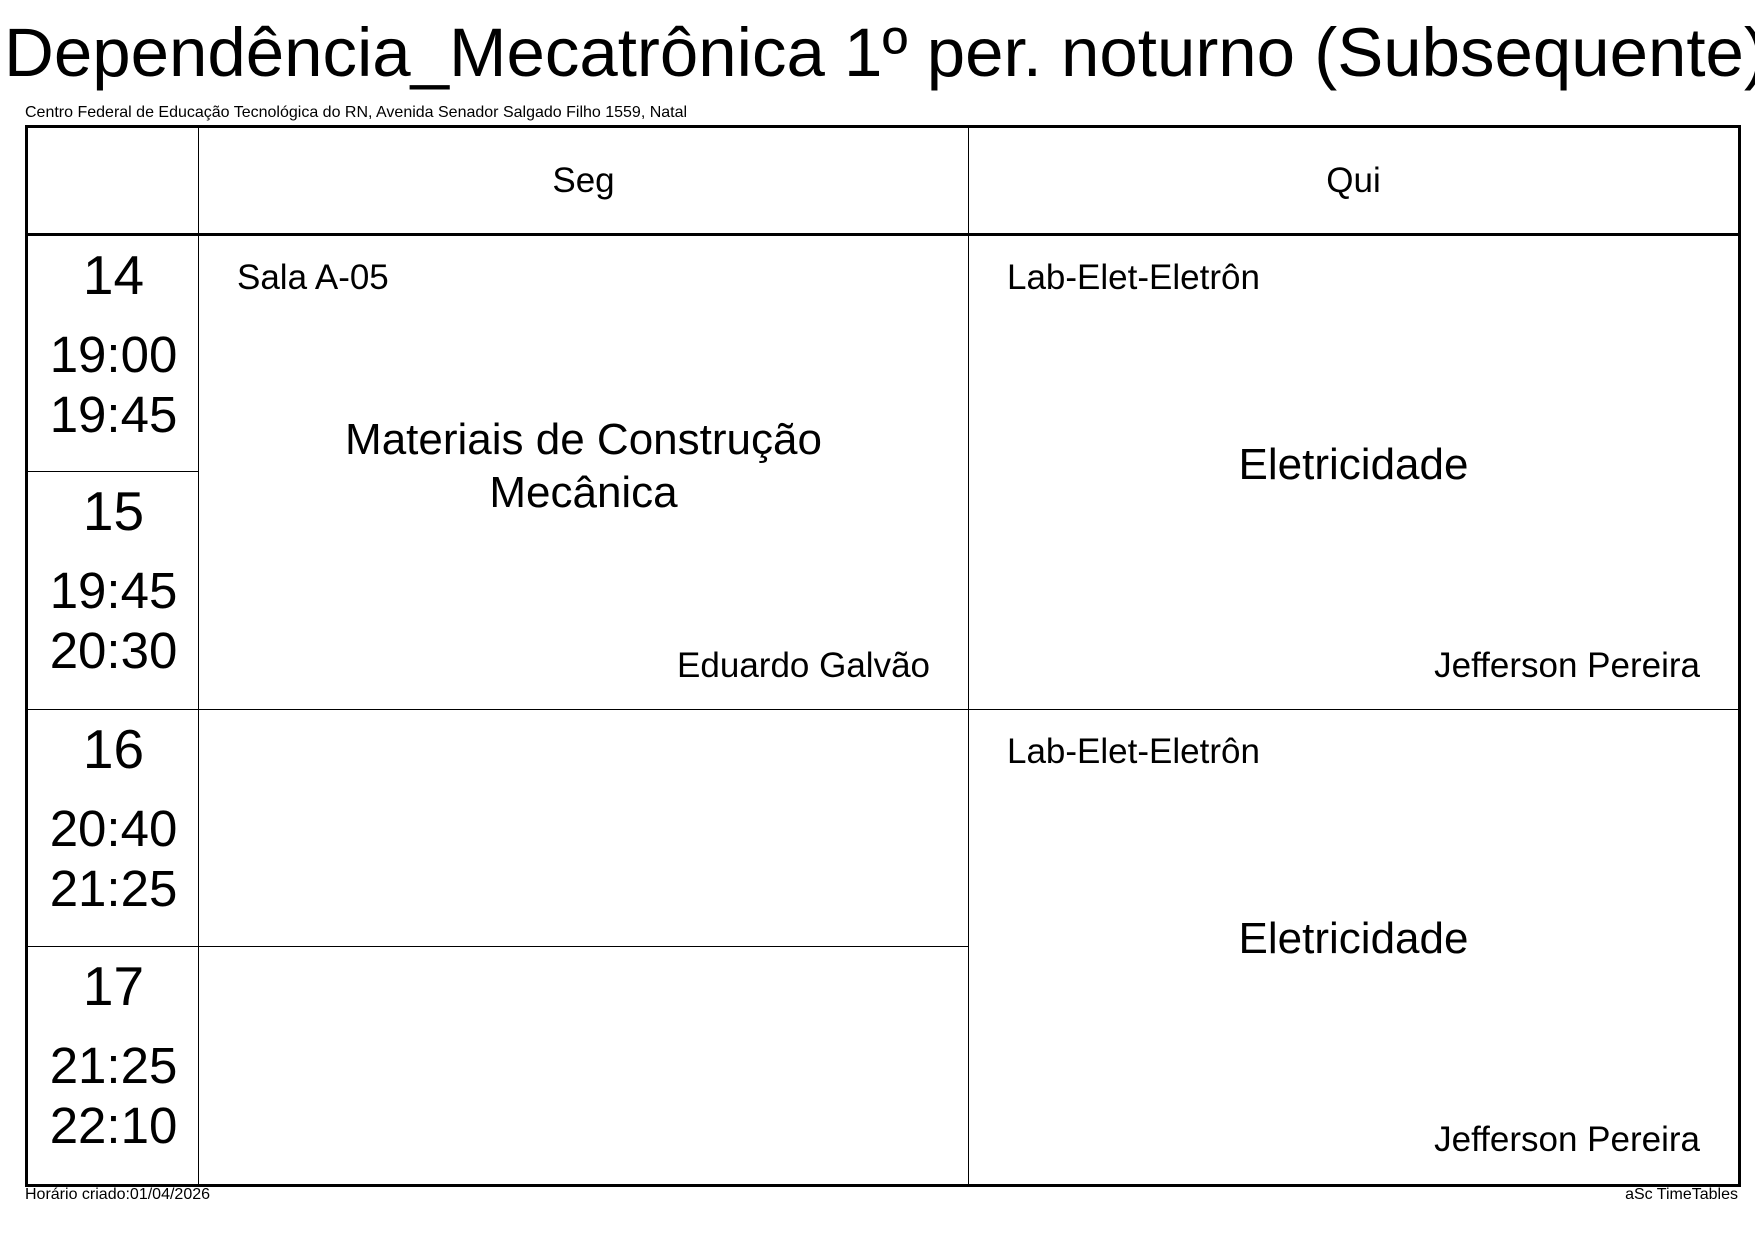 Image resolution: width=1755 pixels, height=1241 pixels. Describe the element at coordinates (583, 439) in the screenshot. I see `lesson-subject-line: Materiais de Construção` at that location.